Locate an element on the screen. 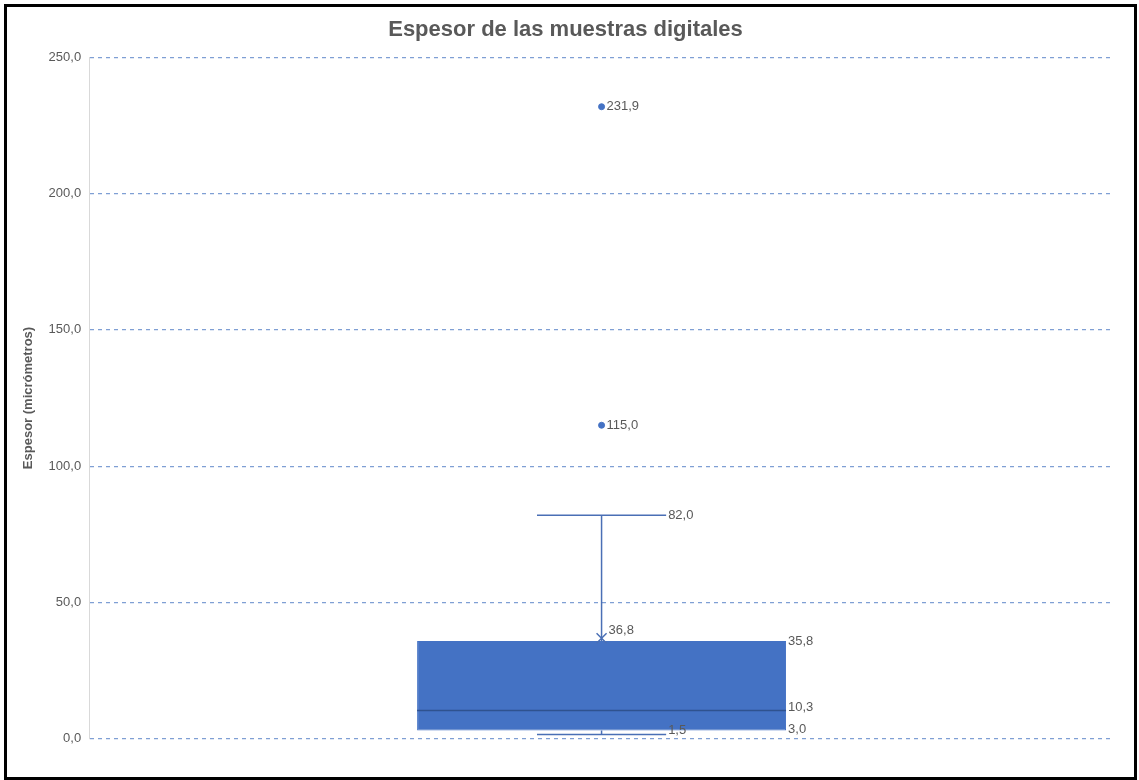 This screenshot has height=780, width=1139. annotation: 115,0 is located at coordinates (622, 424).